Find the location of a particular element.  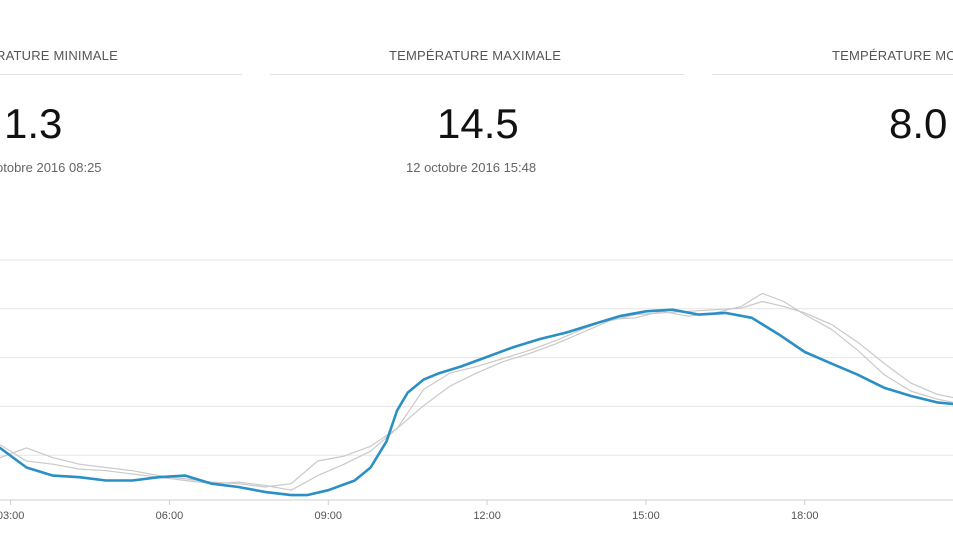

stat-max-divider is located at coordinates (477, 74).